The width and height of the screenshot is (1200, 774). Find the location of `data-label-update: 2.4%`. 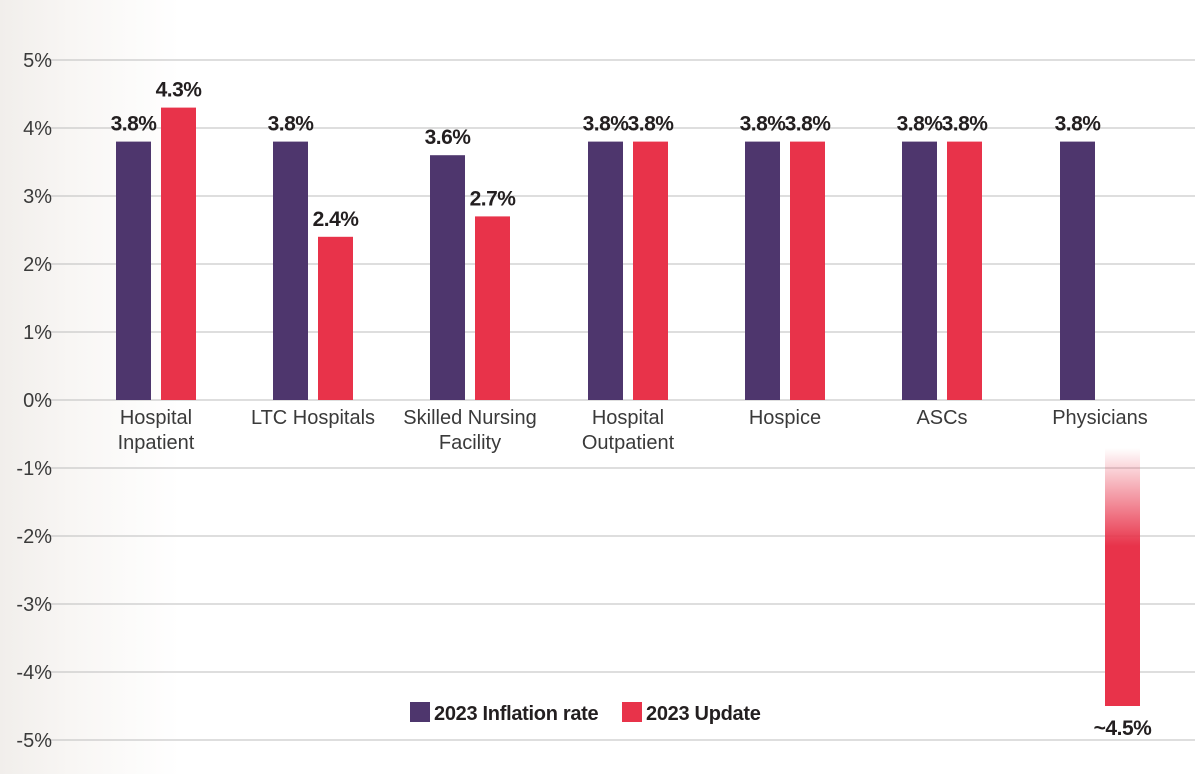

data-label-update: 2.4% is located at coordinates (336, 219).